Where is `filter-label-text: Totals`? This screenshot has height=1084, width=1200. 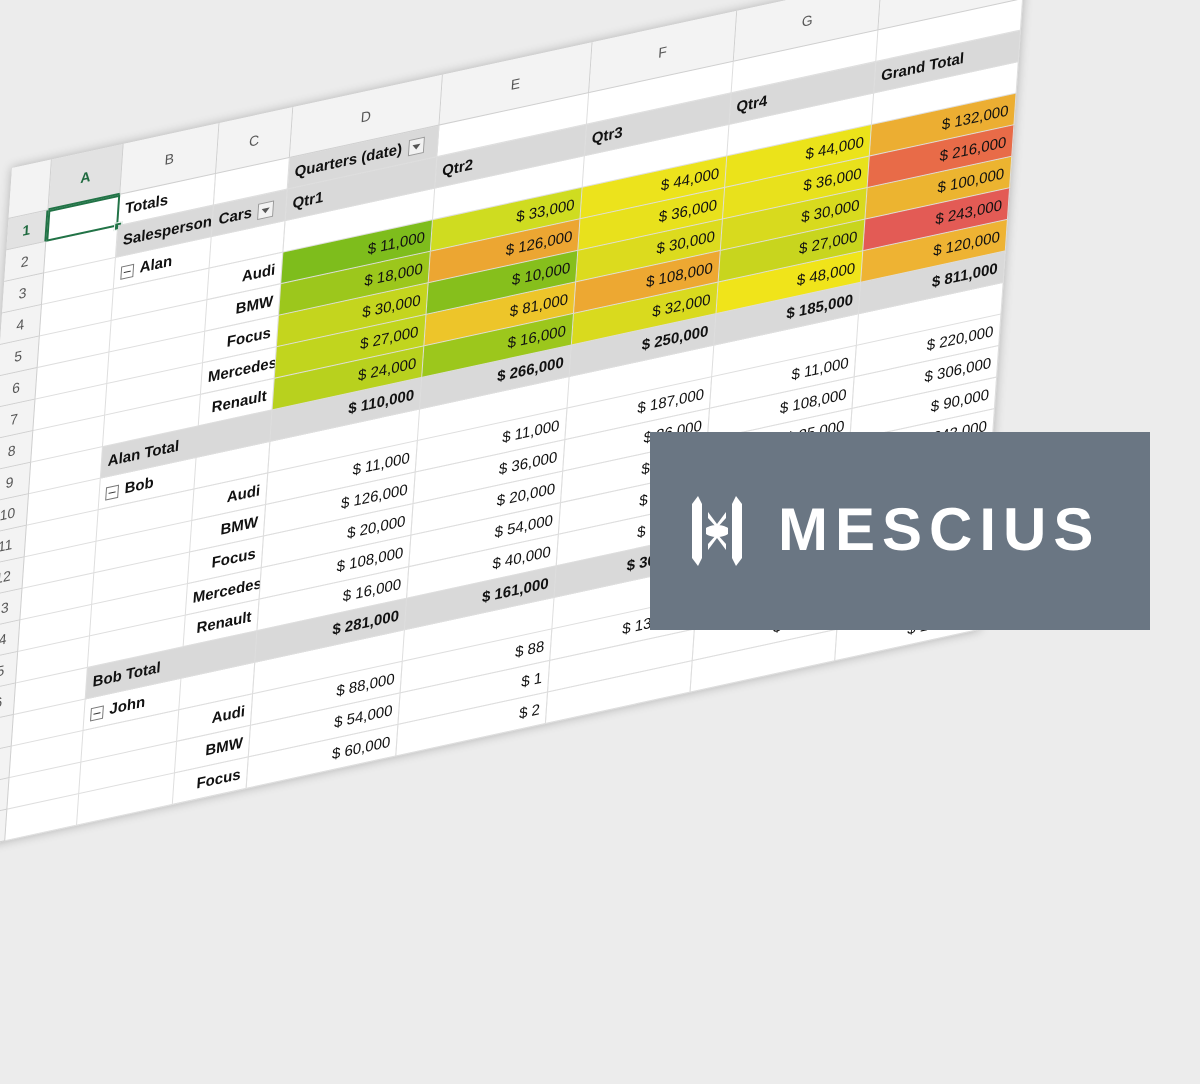
filter-label-text: Totals is located at coordinates (146, 204).